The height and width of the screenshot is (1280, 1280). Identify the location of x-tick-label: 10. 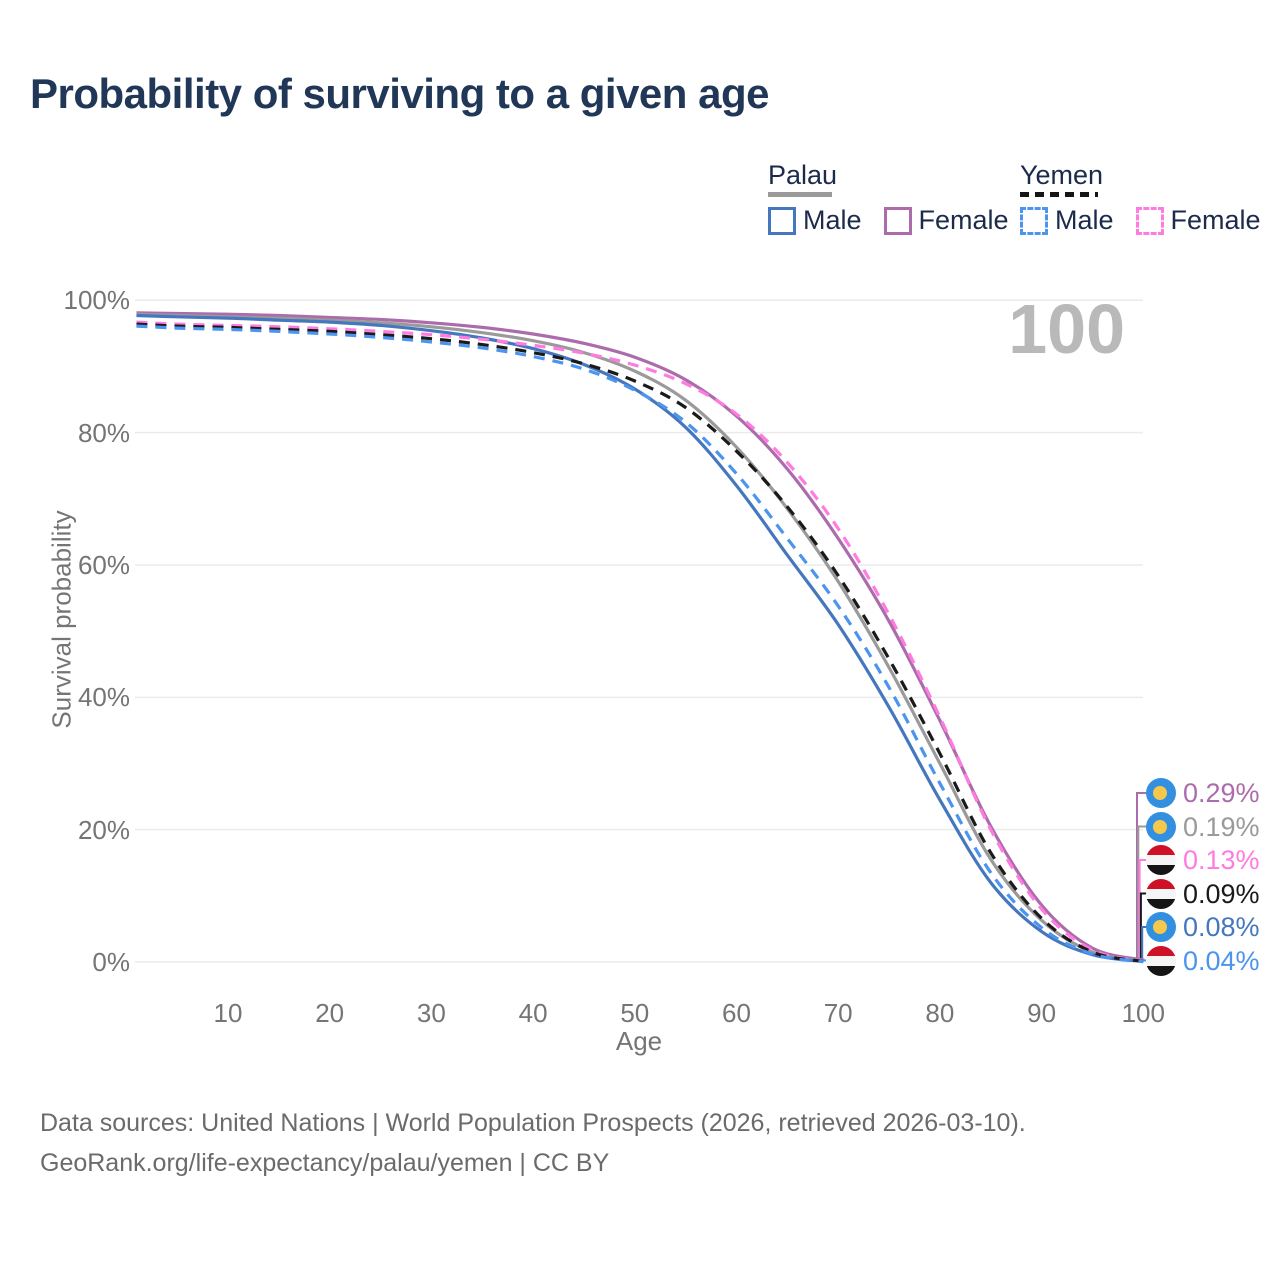
(228, 1013).